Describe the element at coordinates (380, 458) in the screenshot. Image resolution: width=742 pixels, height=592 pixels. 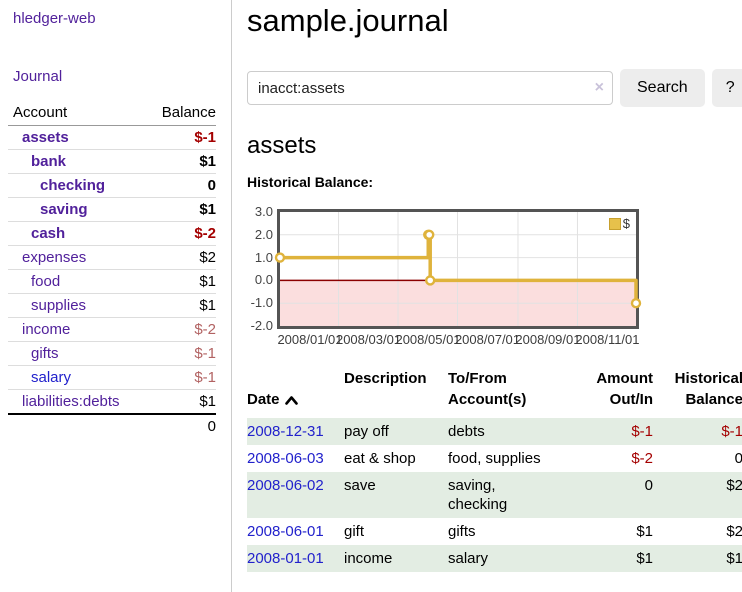
I see `register-description: eat & shop` at that location.